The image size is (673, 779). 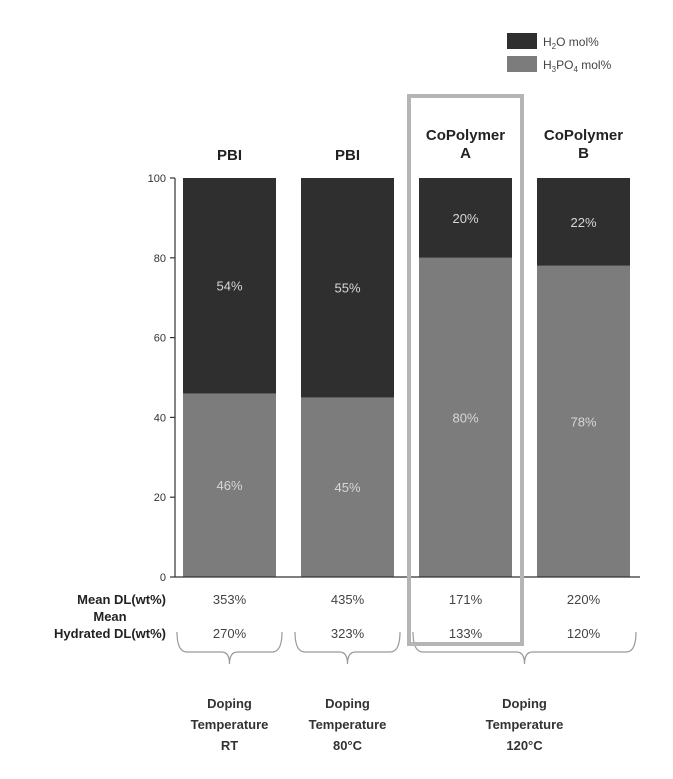 I want to click on legend-label: H3PO4 mol%, so click(x=577, y=66).